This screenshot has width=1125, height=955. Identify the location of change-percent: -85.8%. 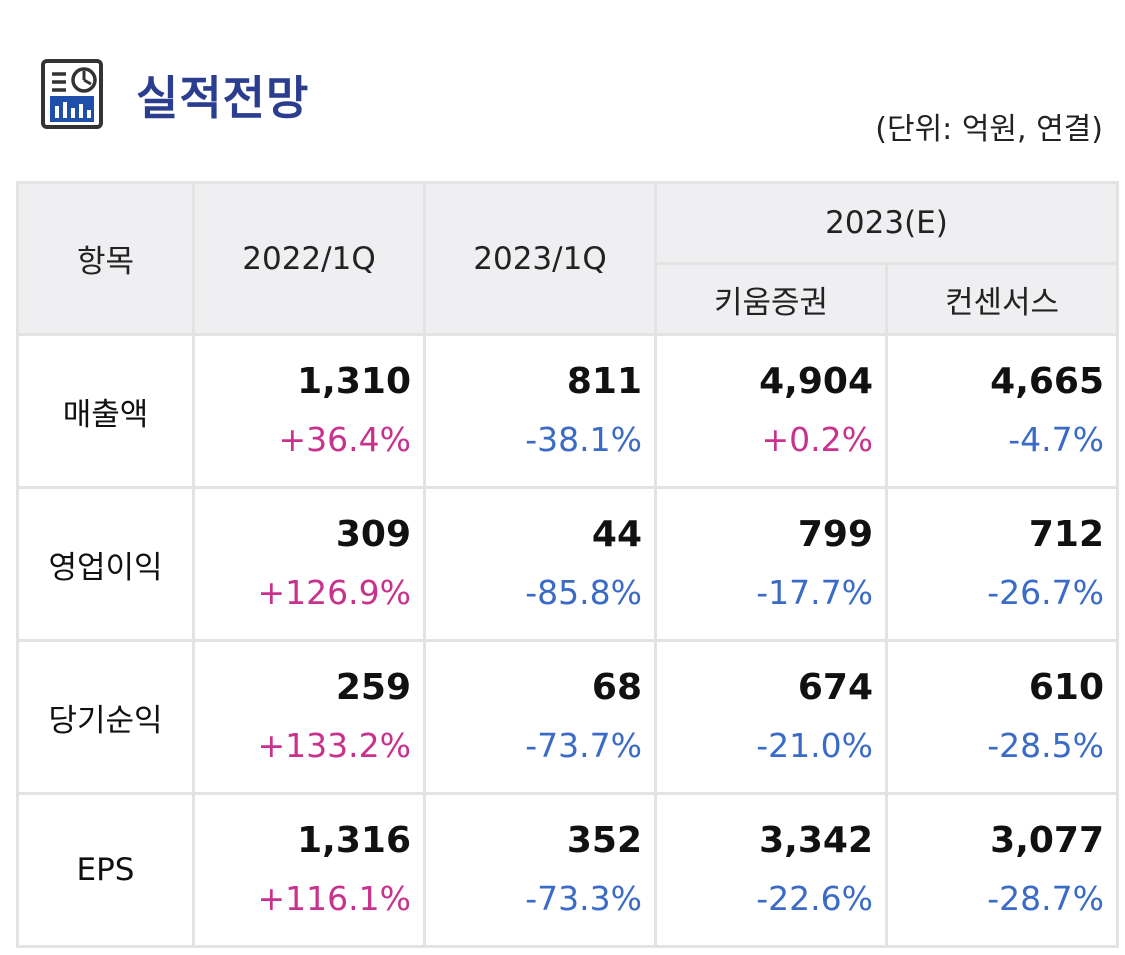
(583, 592).